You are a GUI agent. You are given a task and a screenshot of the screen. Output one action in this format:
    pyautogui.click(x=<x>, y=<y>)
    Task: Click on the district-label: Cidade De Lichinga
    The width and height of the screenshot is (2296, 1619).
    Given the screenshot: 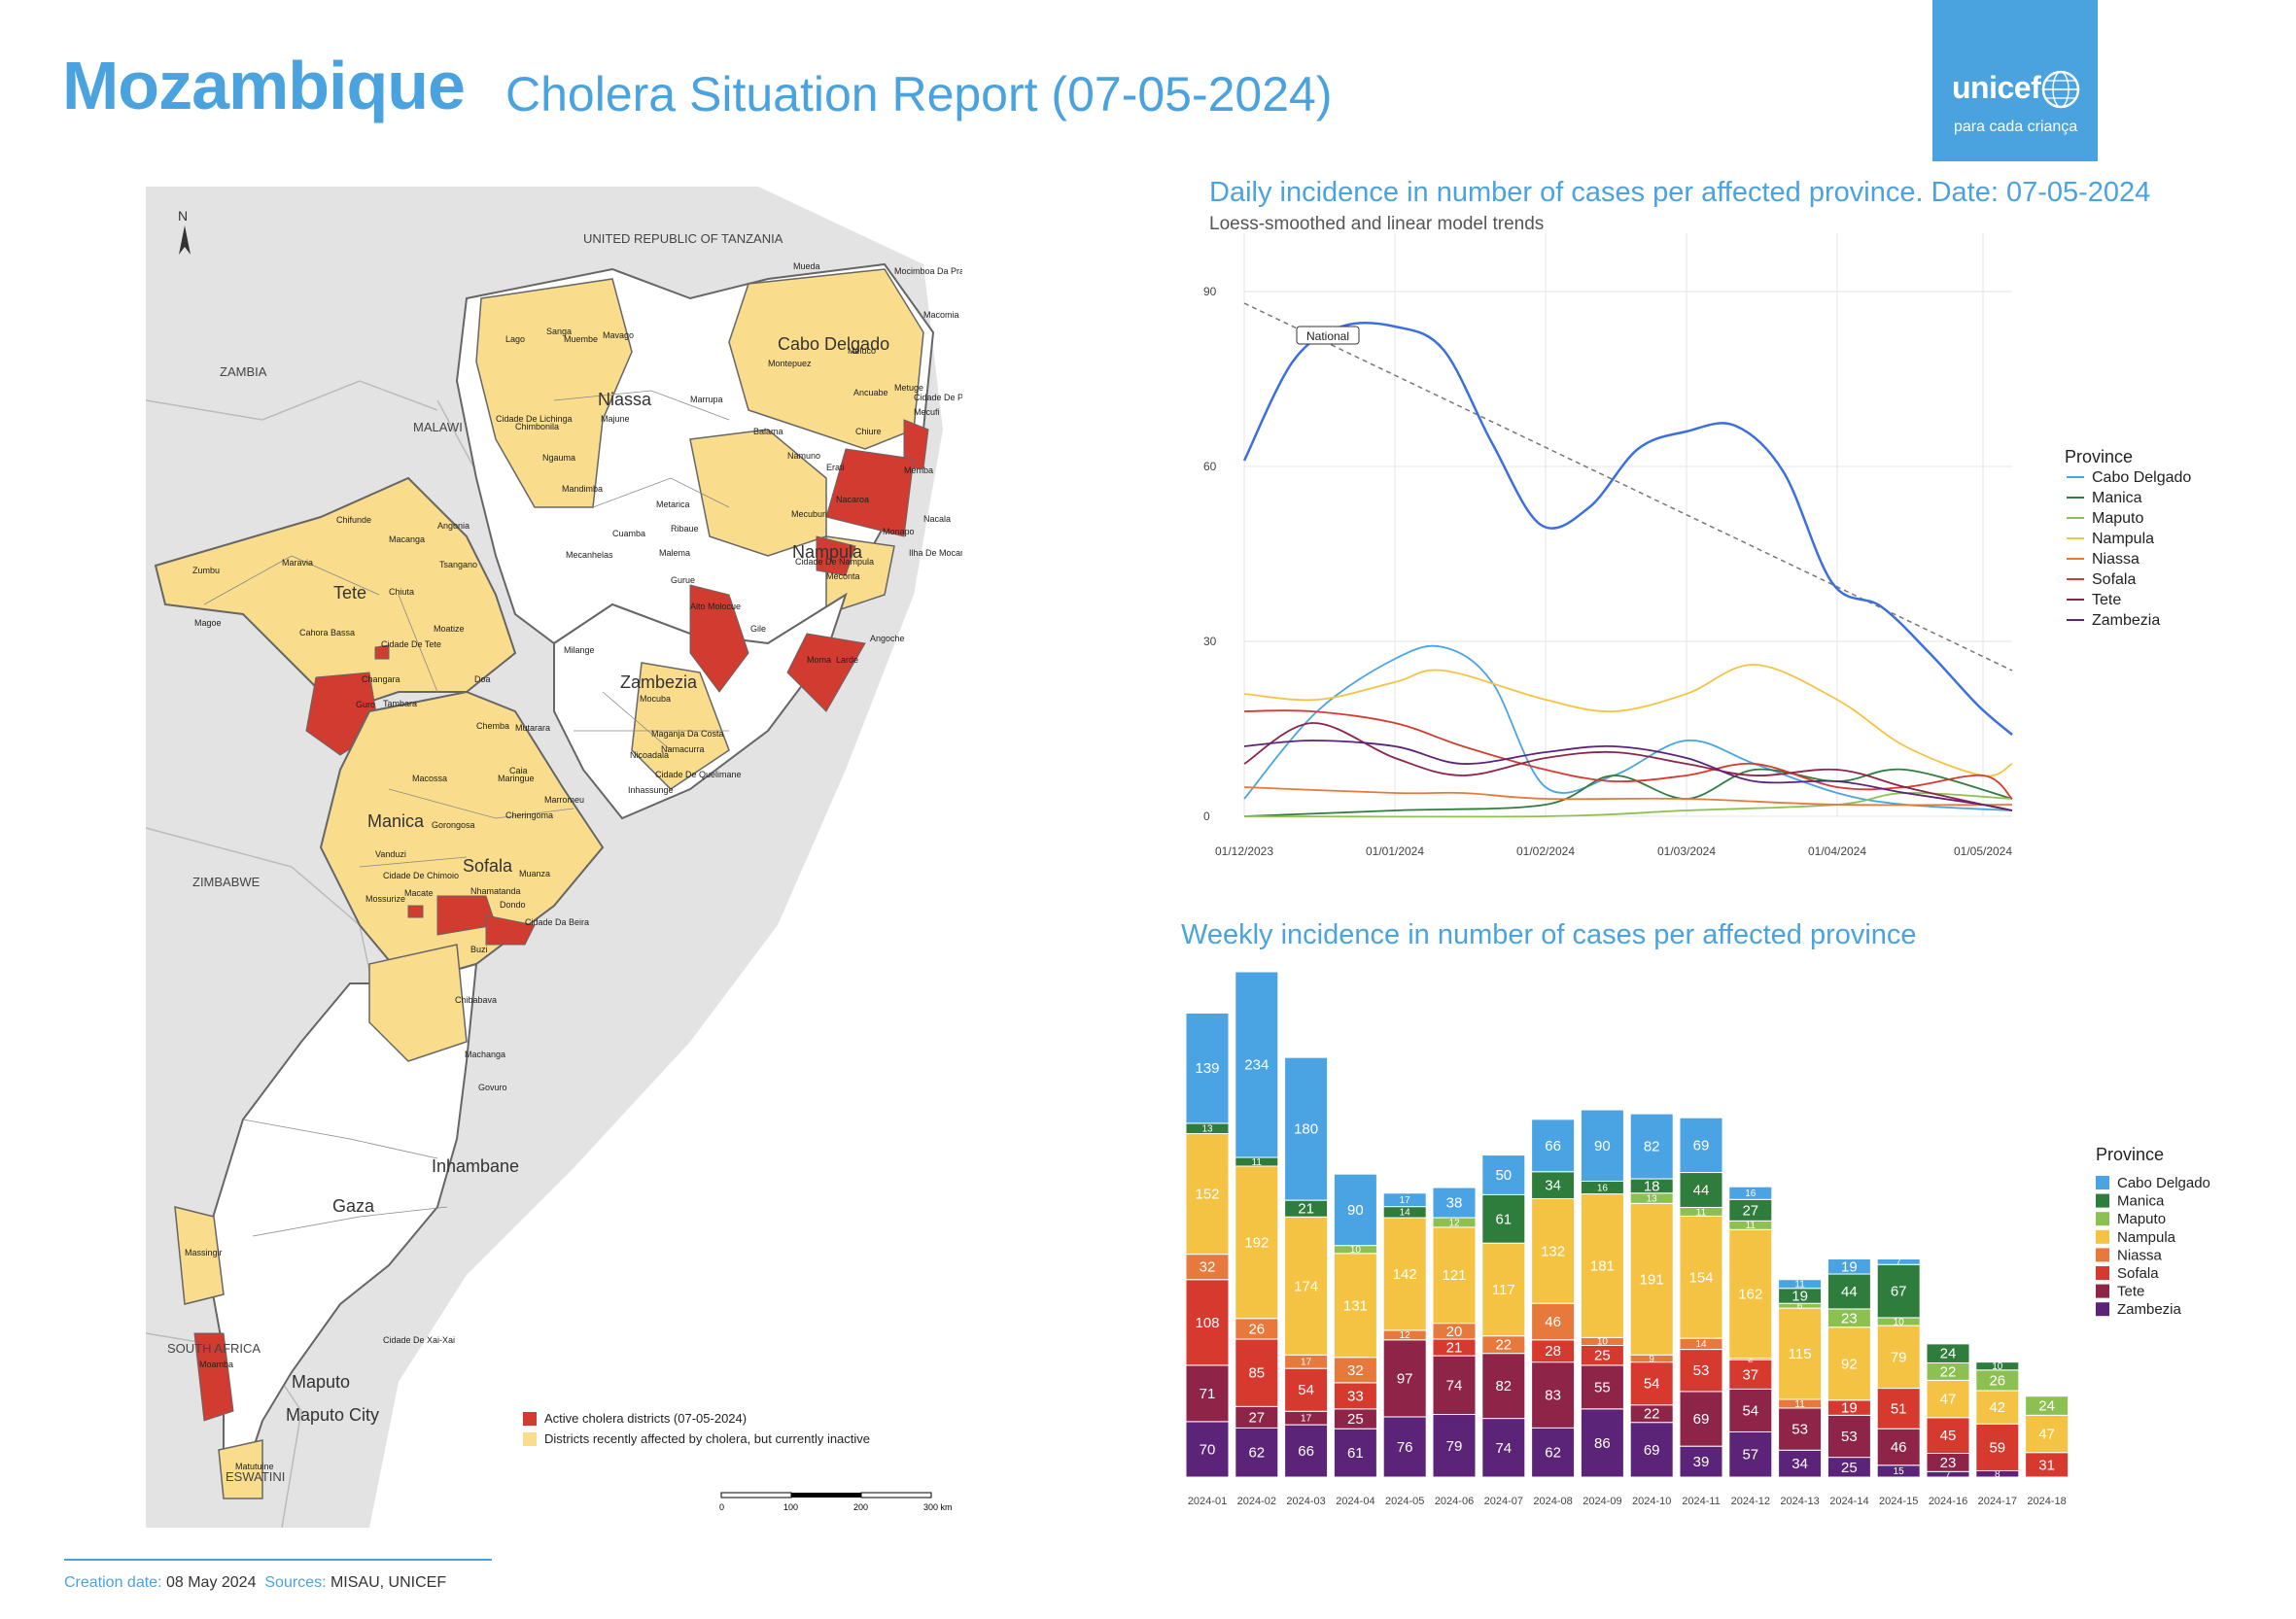 What is the action you would take?
    pyautogui.click(x=534, y=419)
    